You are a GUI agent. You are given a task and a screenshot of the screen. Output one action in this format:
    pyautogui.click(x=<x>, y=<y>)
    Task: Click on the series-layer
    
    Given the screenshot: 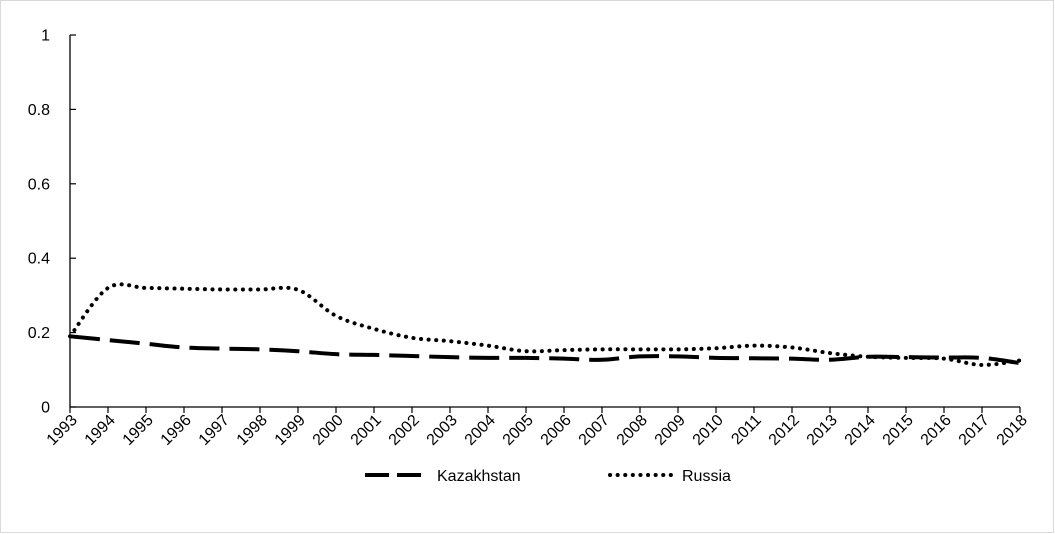 What is the action you would take?
    pyautogui.click(x=545, y=324)
    